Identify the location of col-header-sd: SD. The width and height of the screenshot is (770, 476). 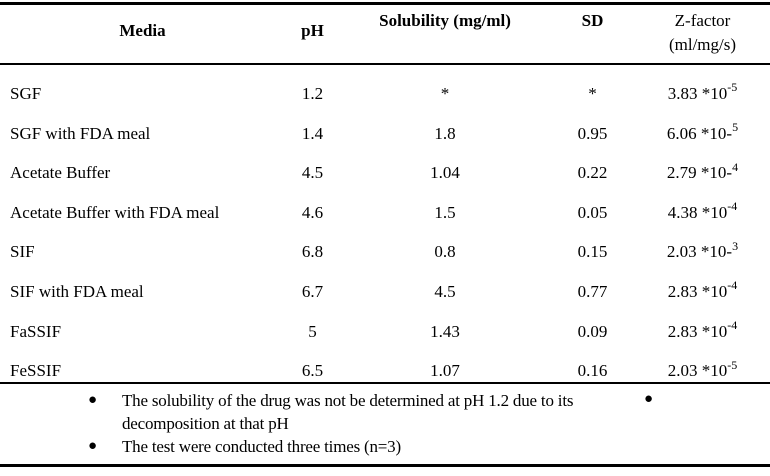
(592, 20).